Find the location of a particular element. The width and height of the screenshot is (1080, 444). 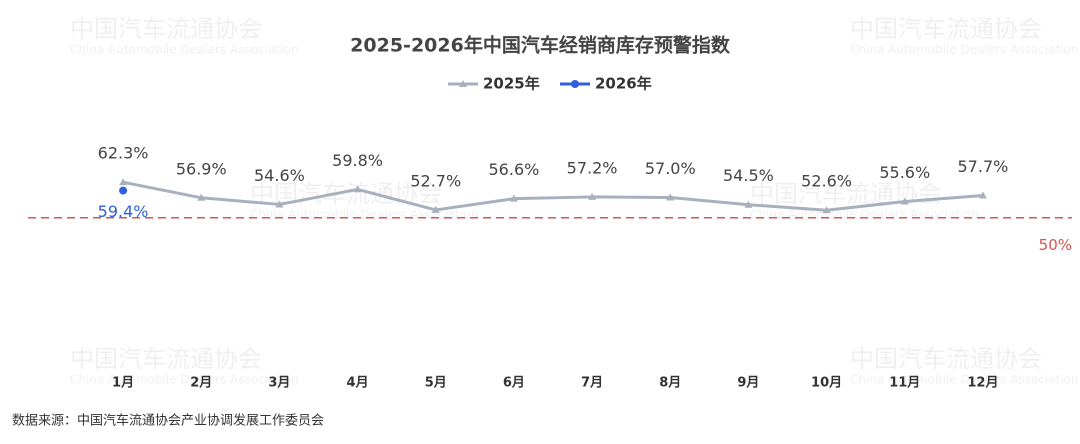

source-note: 数据来源：中国汽车流通协会产业协调发展工作委员会 is located at coordinates (168, 421).